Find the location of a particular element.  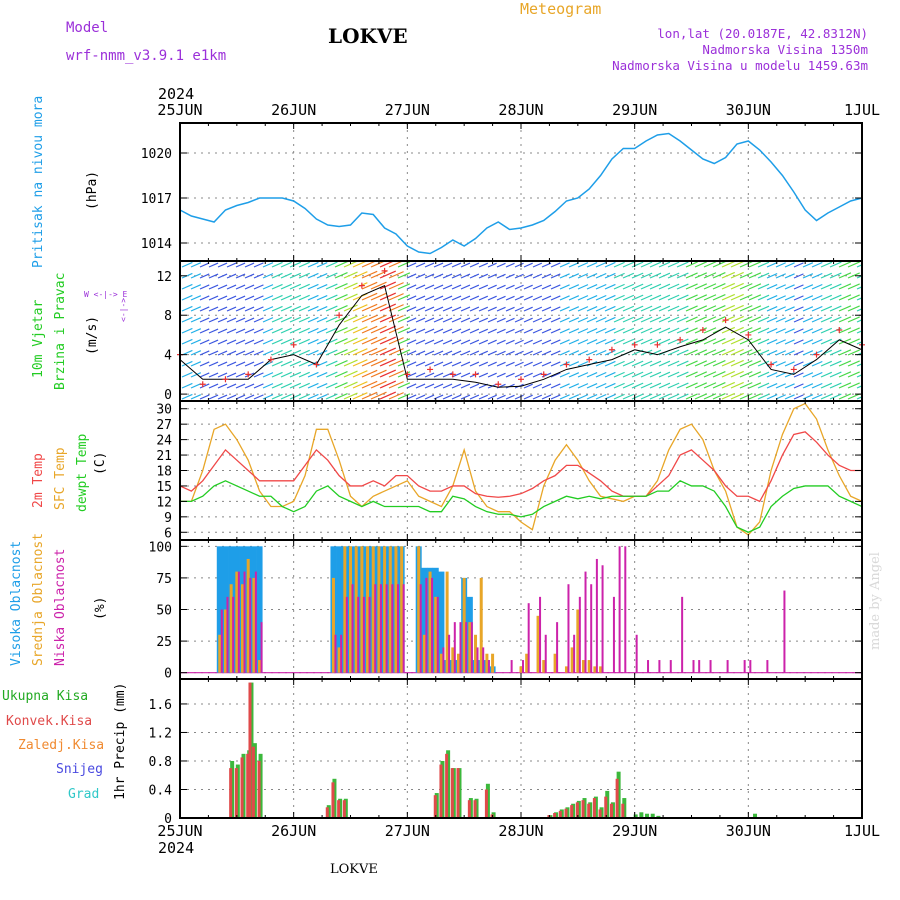

precip-total-bar is located at coordinates (641, 815).